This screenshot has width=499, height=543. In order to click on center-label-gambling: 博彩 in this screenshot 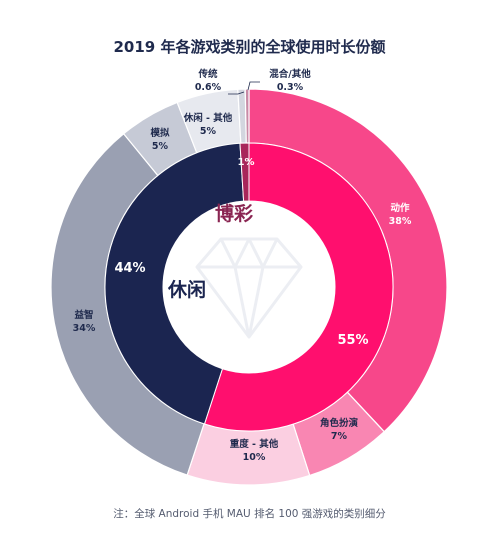, I will do `click(234, 213)`.